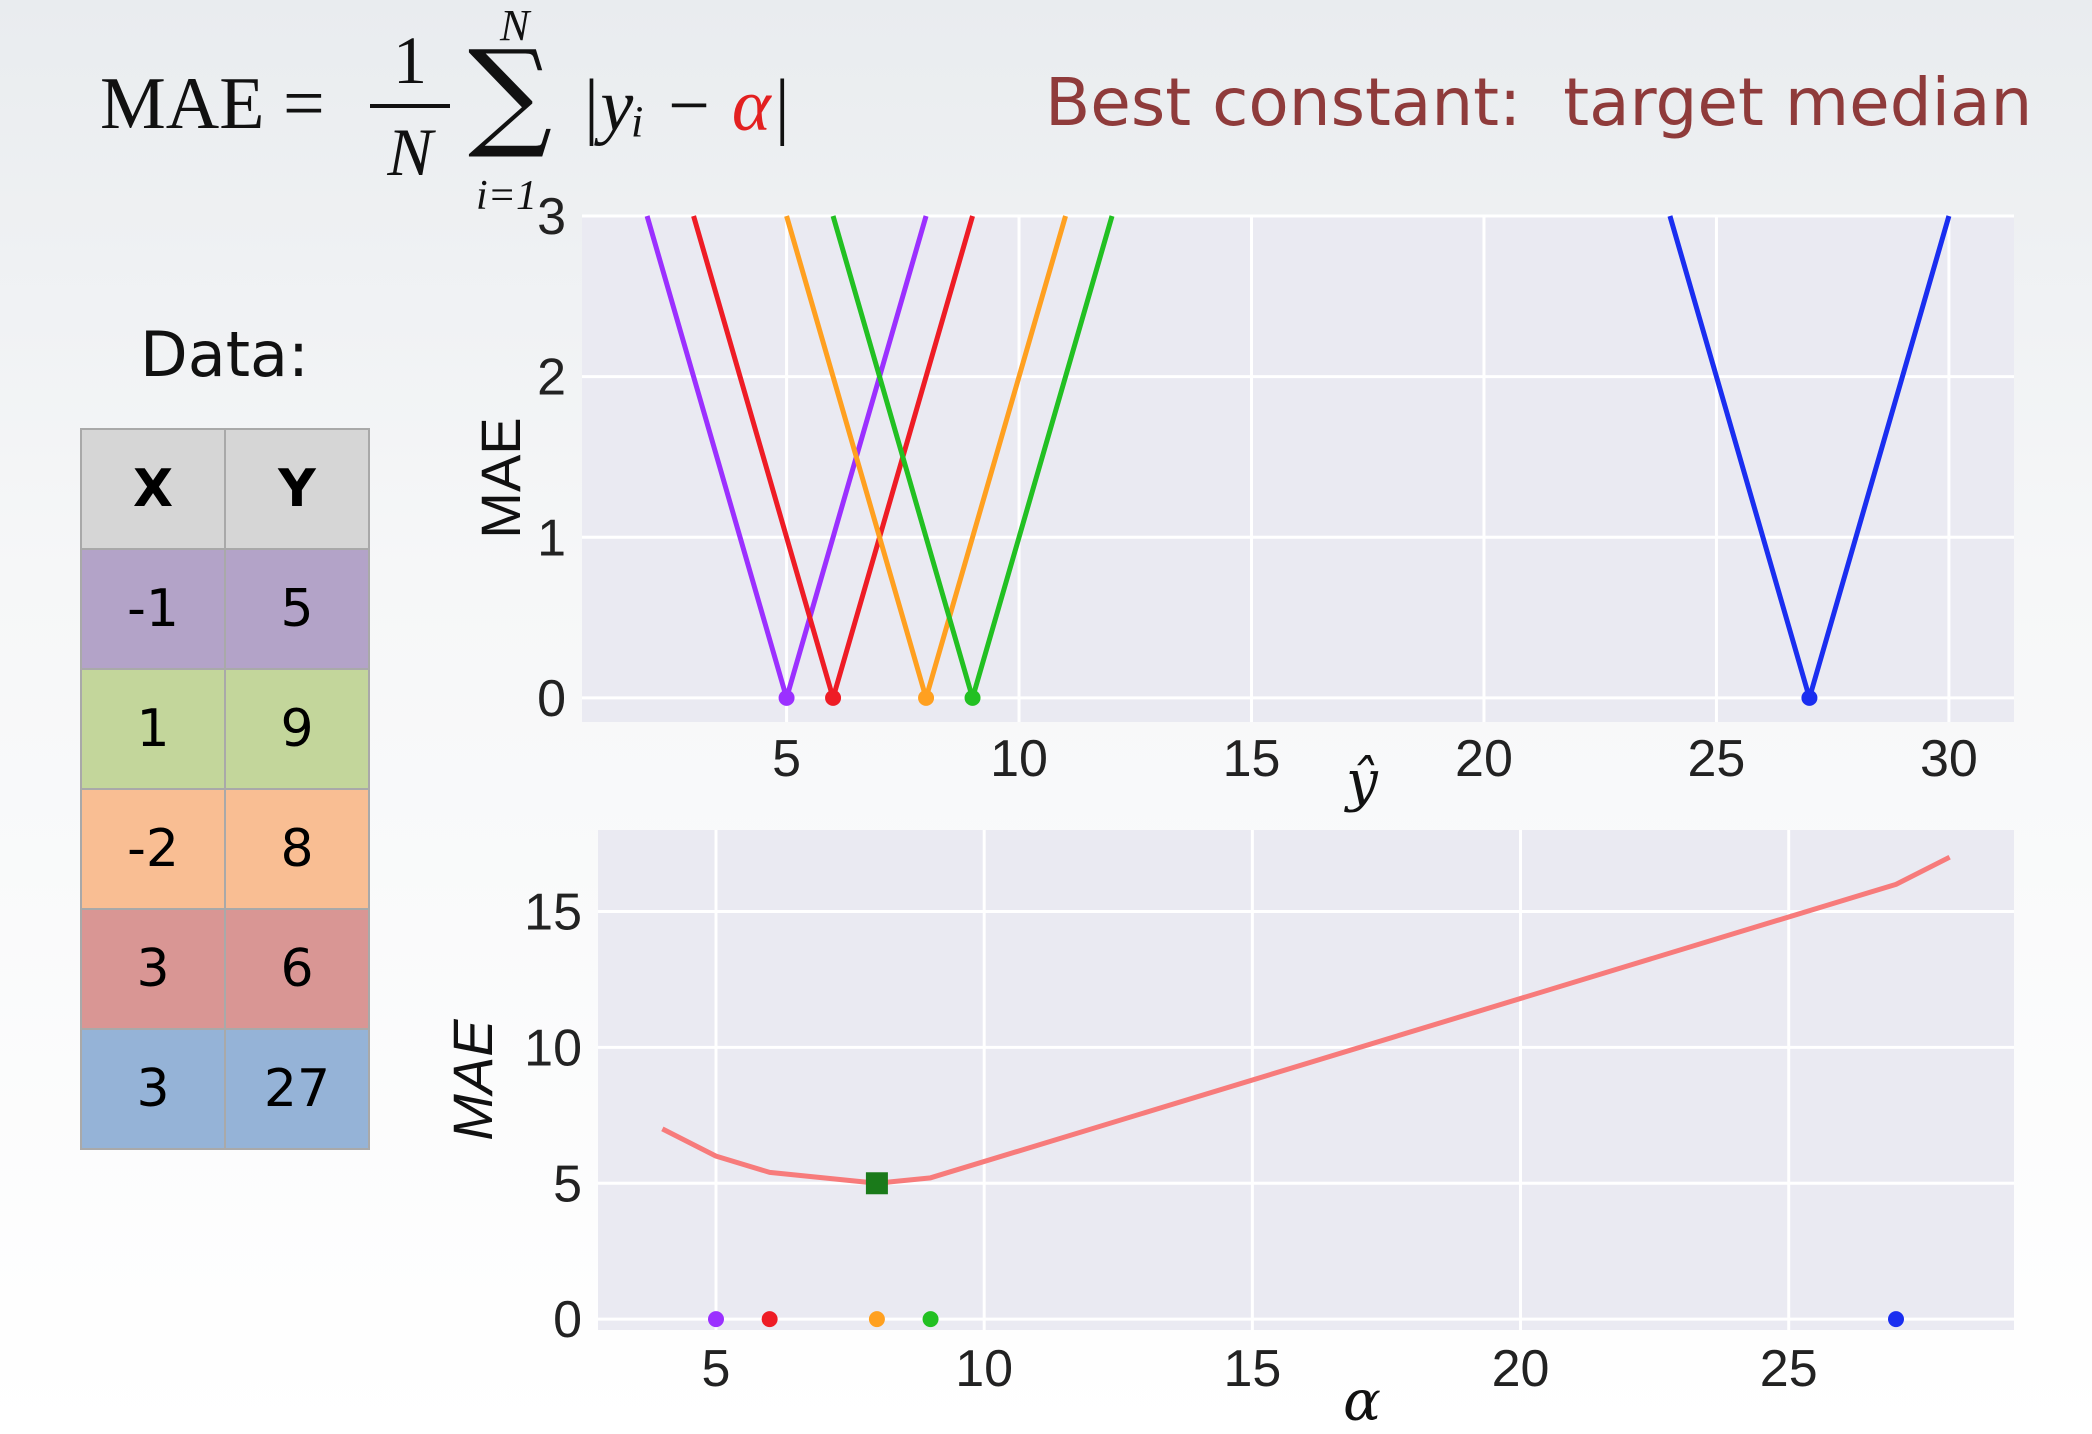  I want to click on table-cell-y: 8, so click(297, 849).